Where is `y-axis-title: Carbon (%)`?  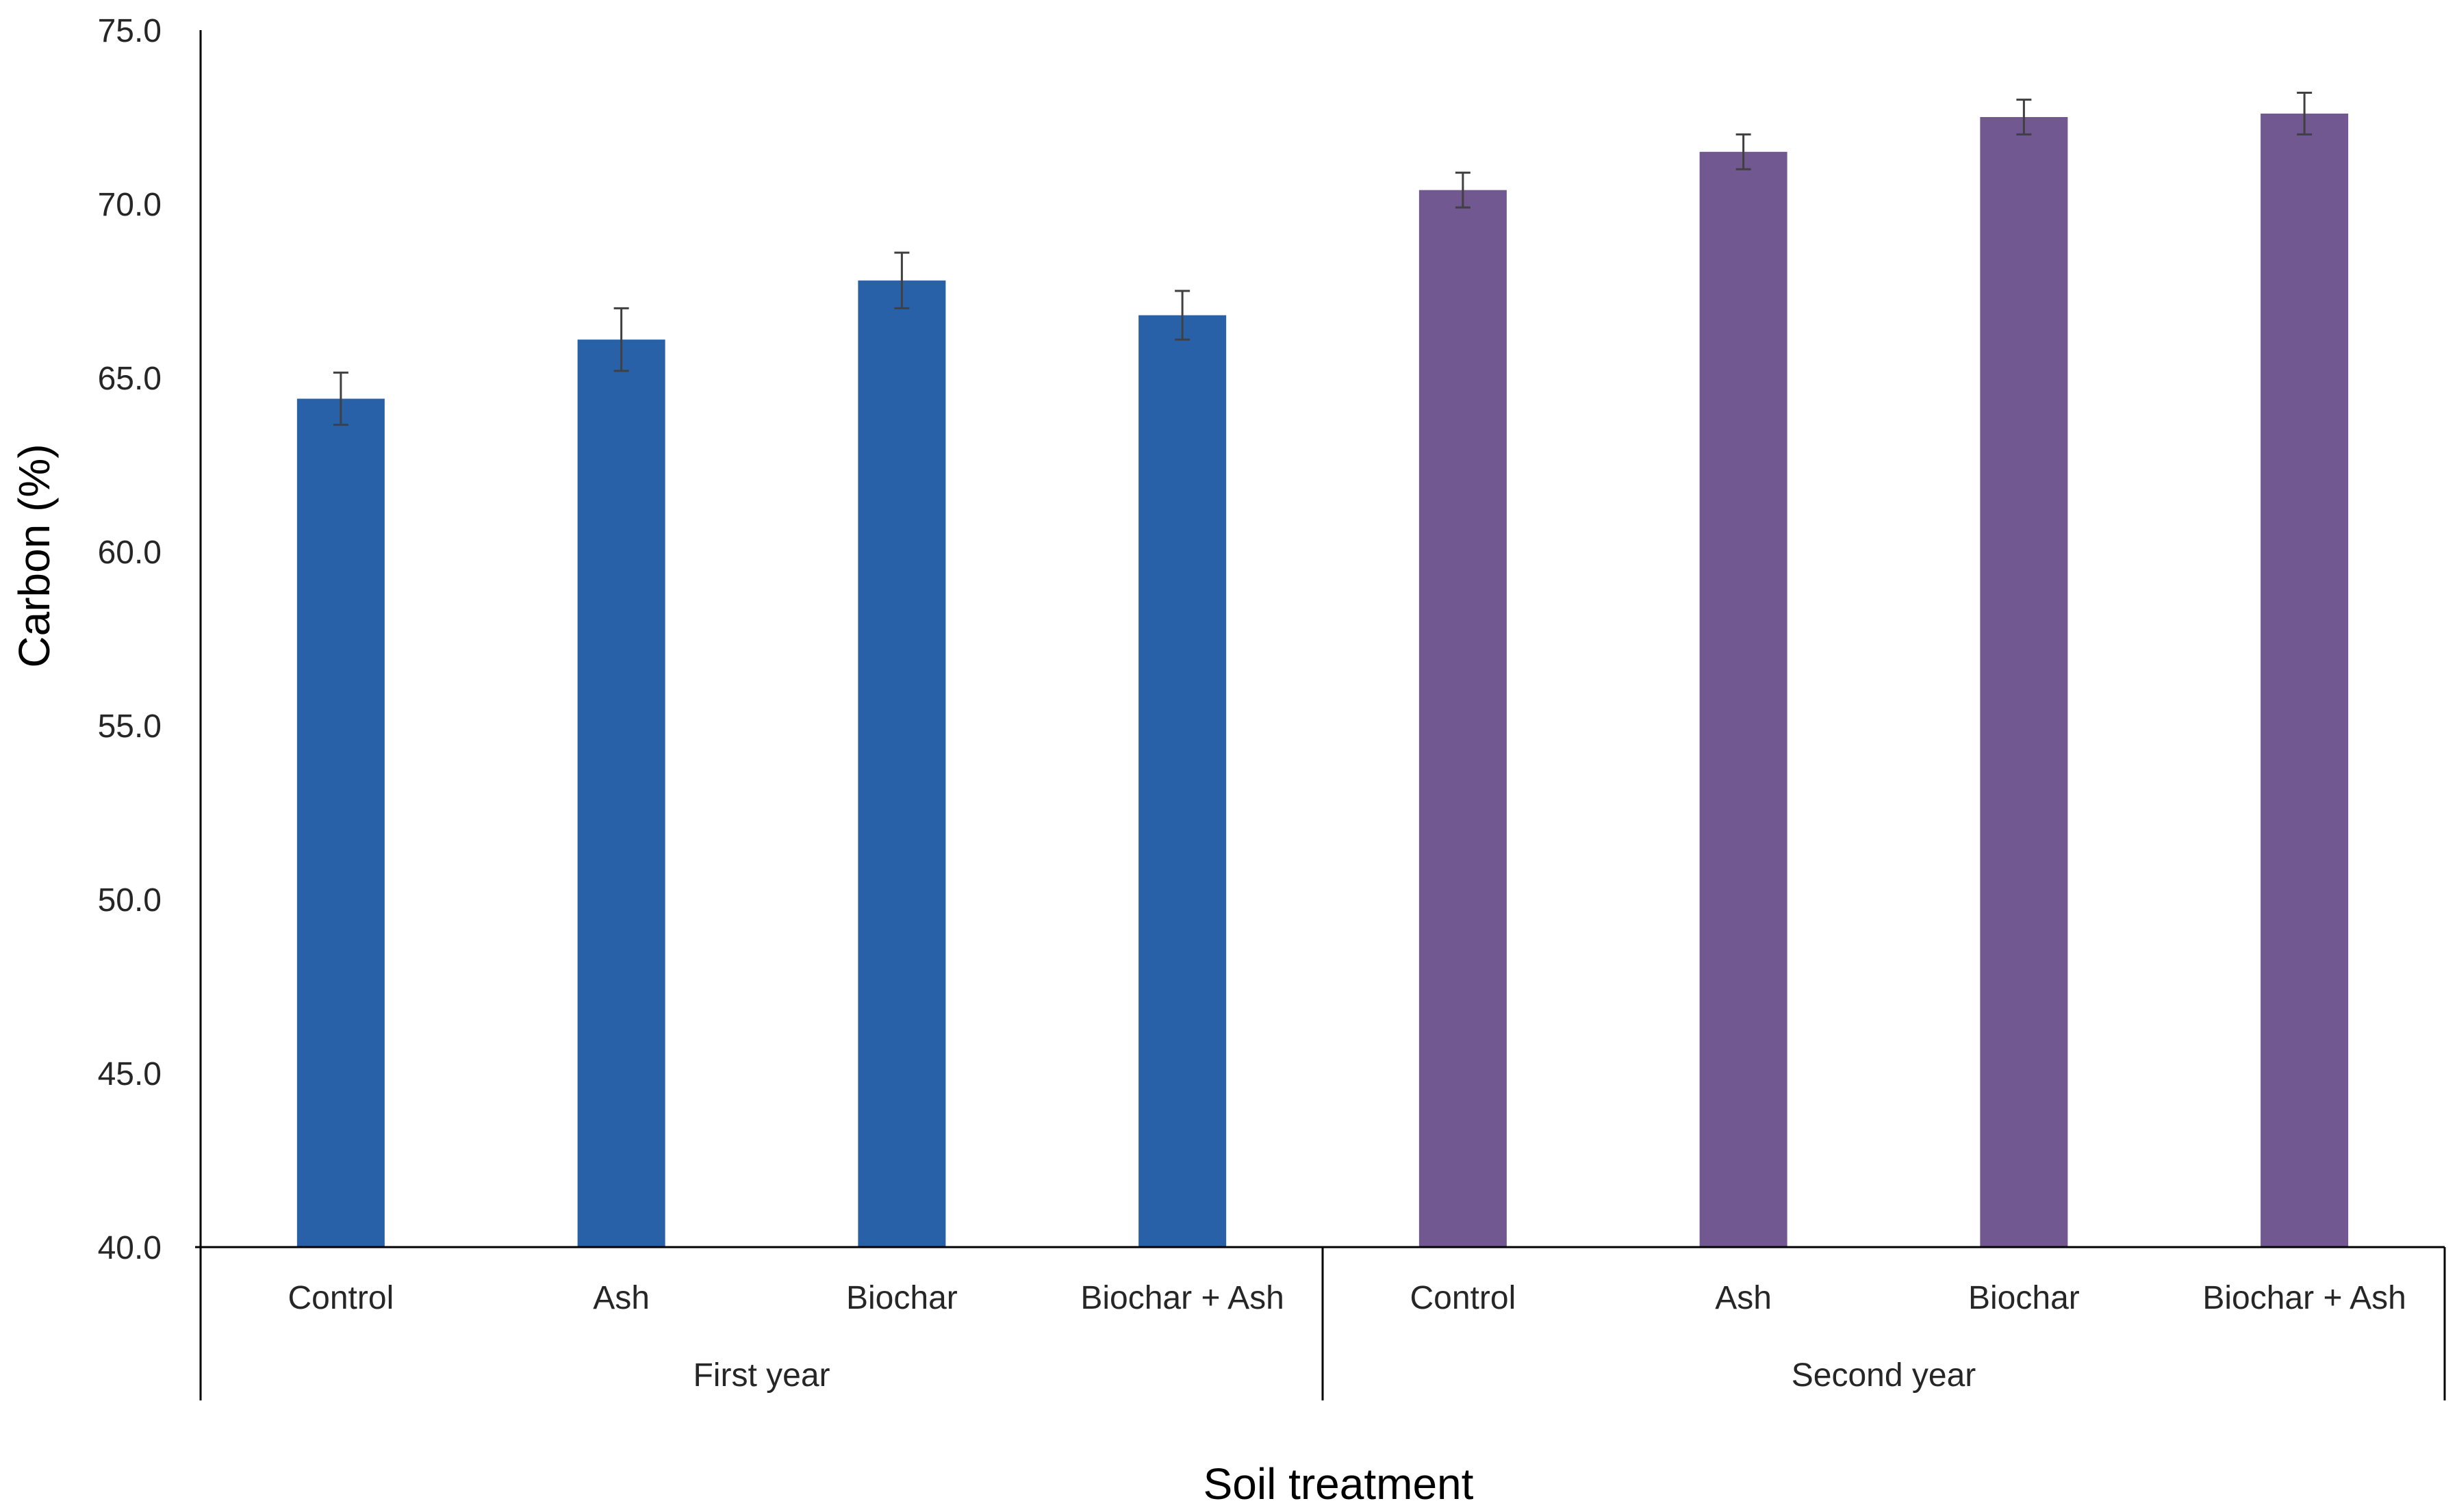
y-axis-title: Carbon (%) is located at coordinates (34, 555).